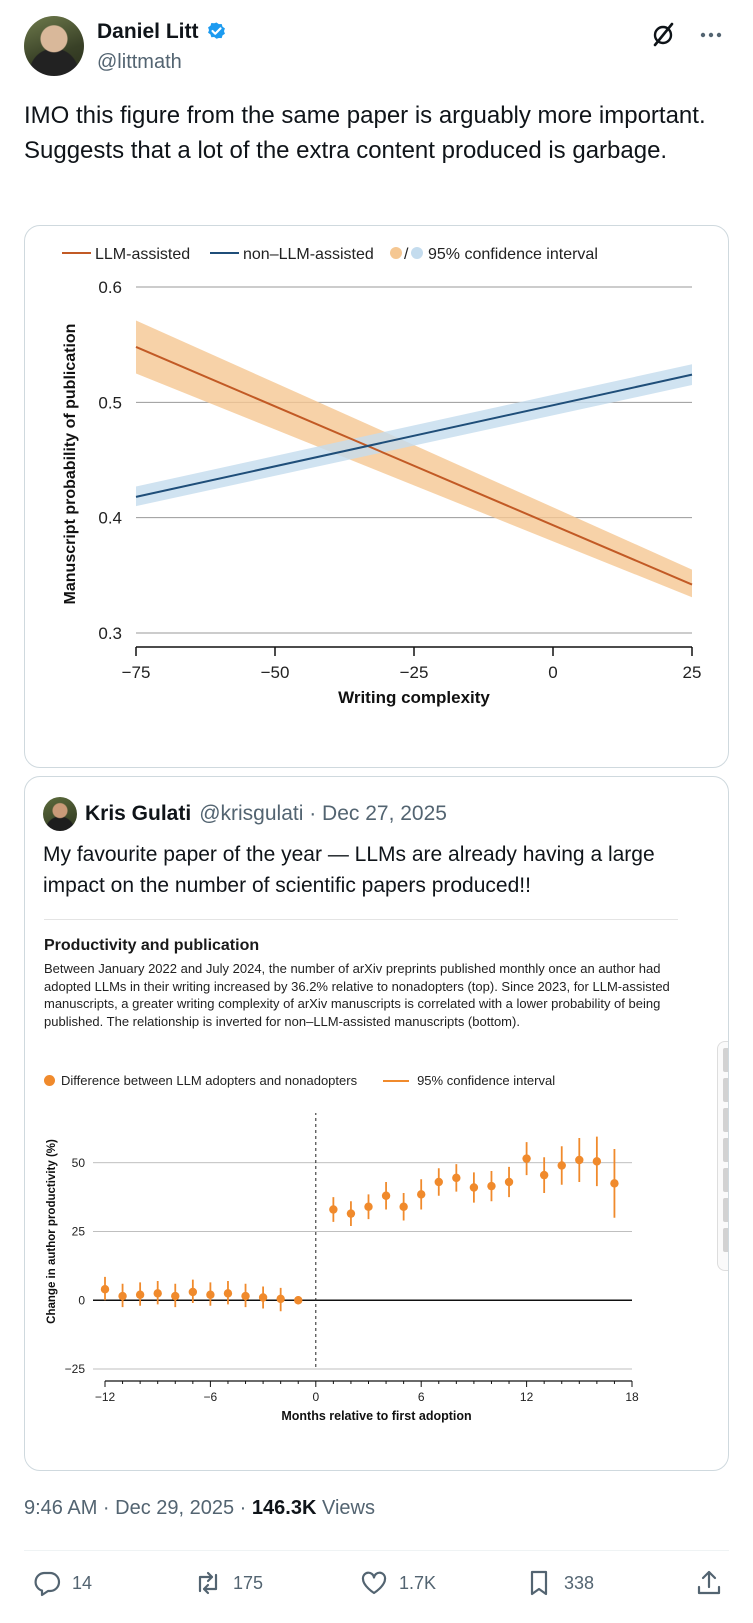 This screenshot has height=1623, width=753. What do you see at coordinates (417, 253) in the screenshot?
I see `legend-ci-blue-dot` at bounding box center [417, 253].